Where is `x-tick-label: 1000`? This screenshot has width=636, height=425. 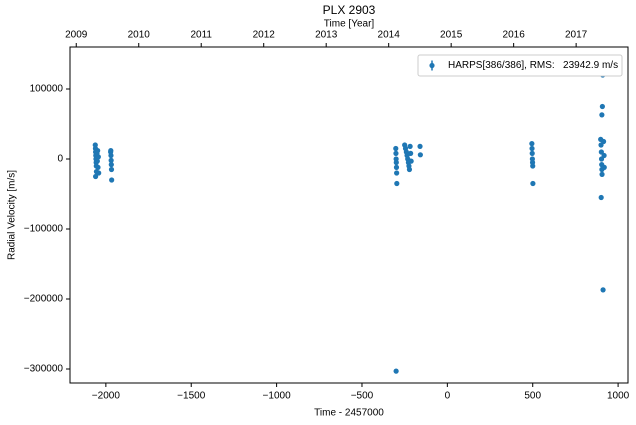 x-tick-label: 1000 is located at coordinates (618, 396).